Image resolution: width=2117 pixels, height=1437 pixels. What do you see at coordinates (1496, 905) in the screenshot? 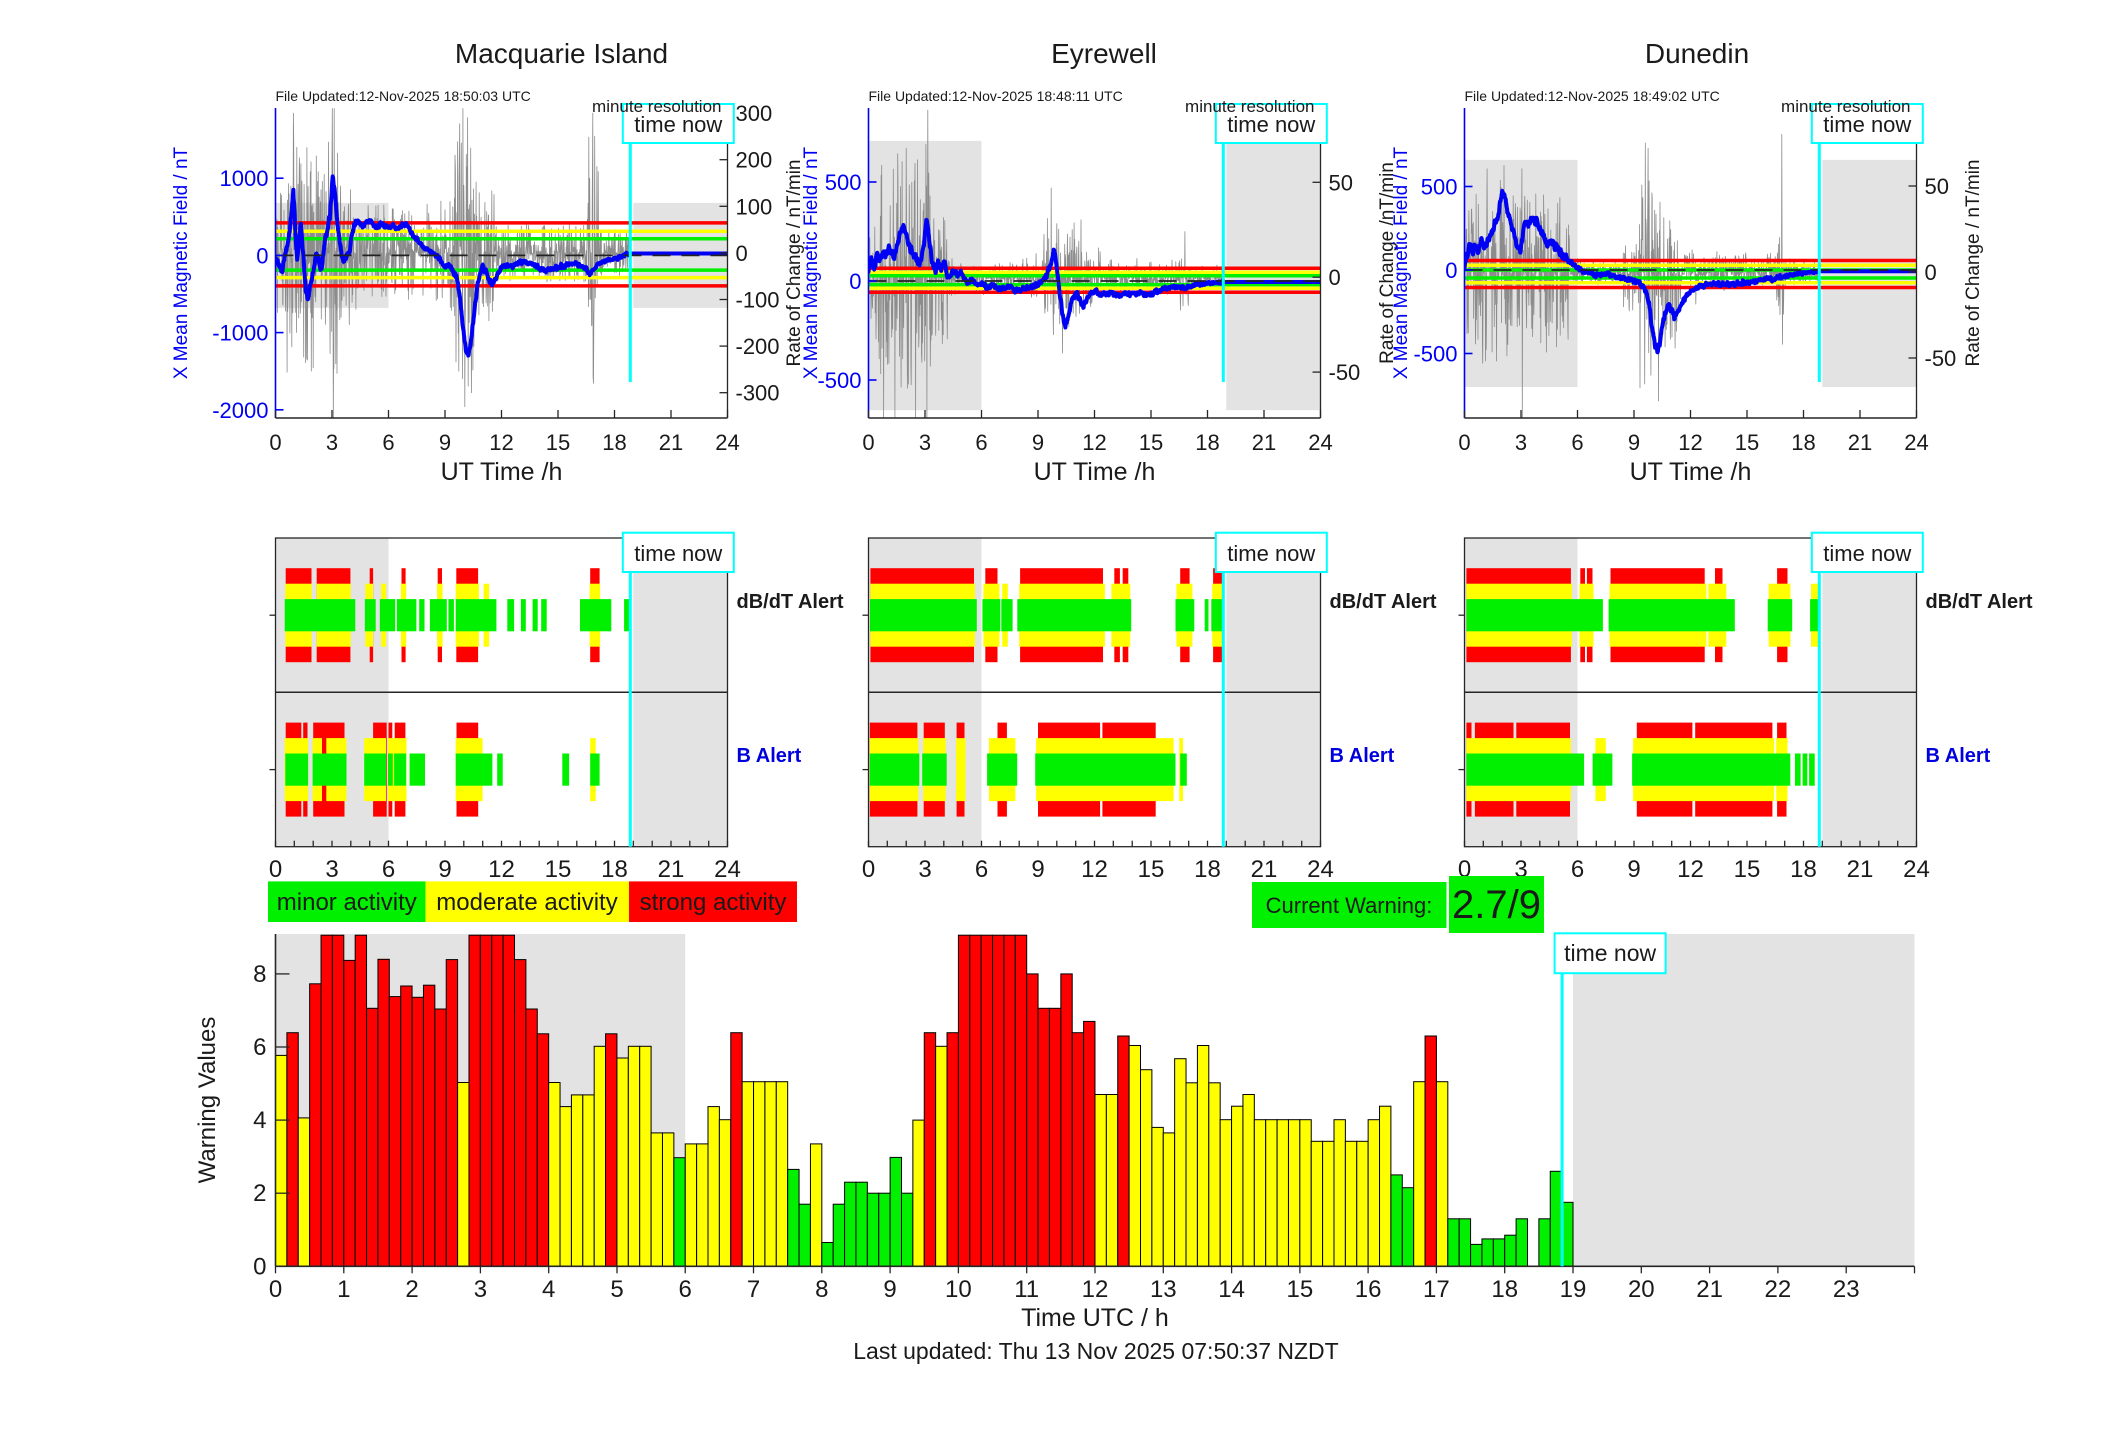
I see `svg-text: 2.7/9` at bounding box center [1496, 905].